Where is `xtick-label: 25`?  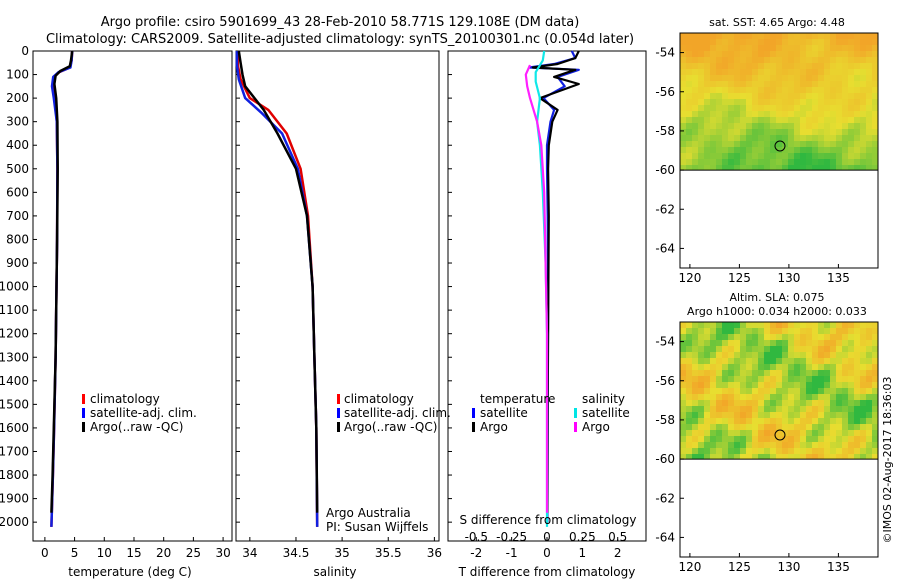 xtick-label: 25 is located at coordinates (193, 553).